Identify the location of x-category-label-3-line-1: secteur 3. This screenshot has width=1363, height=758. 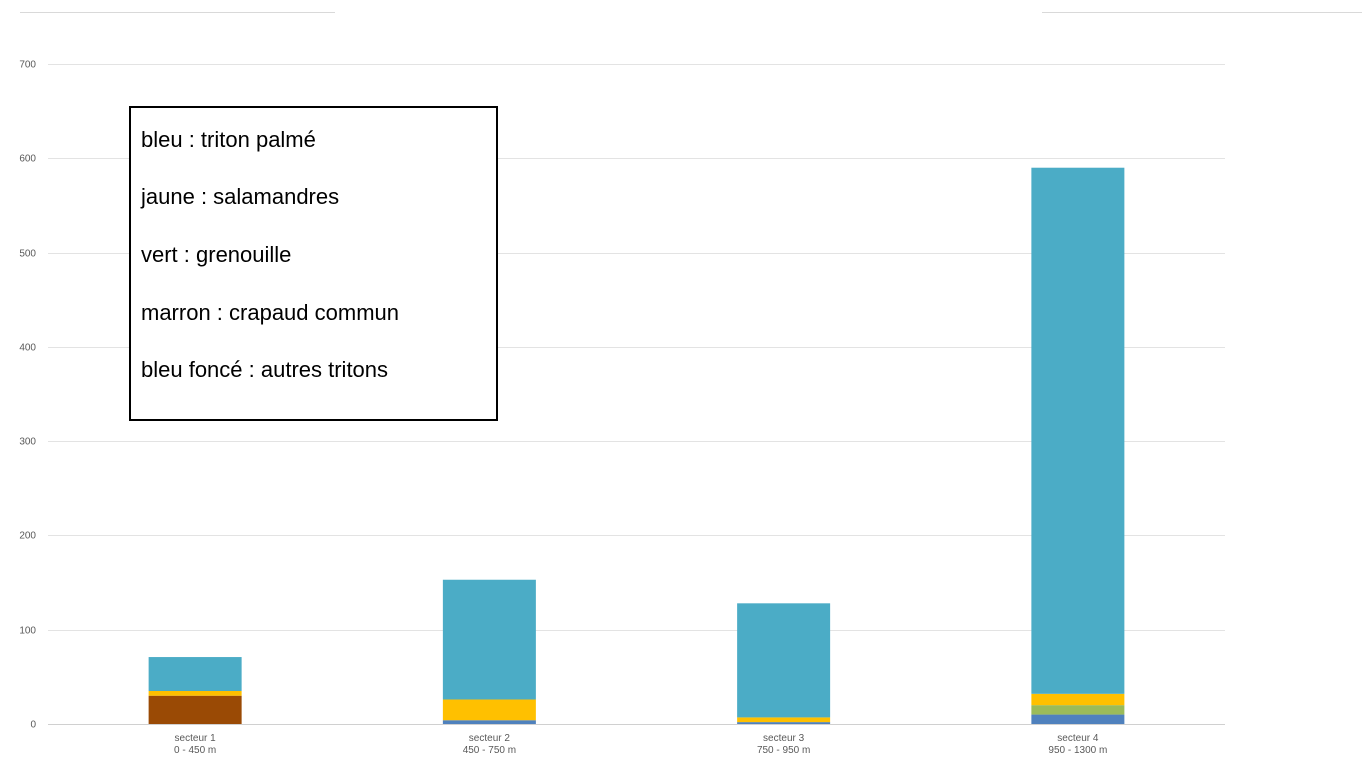
(784, 738).